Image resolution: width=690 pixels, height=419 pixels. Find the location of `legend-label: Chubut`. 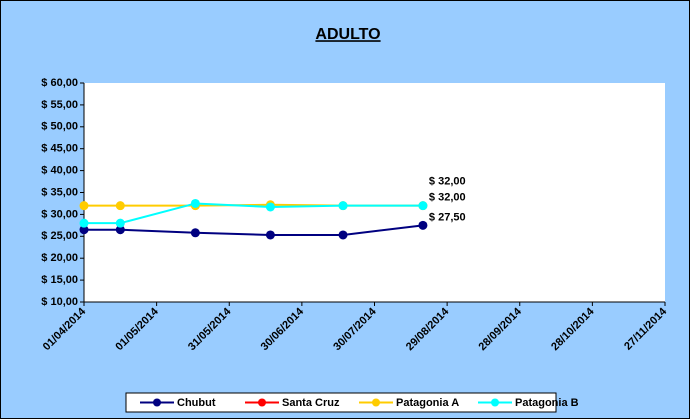

legend-label: Chubut is located at coordinates (196, 403).